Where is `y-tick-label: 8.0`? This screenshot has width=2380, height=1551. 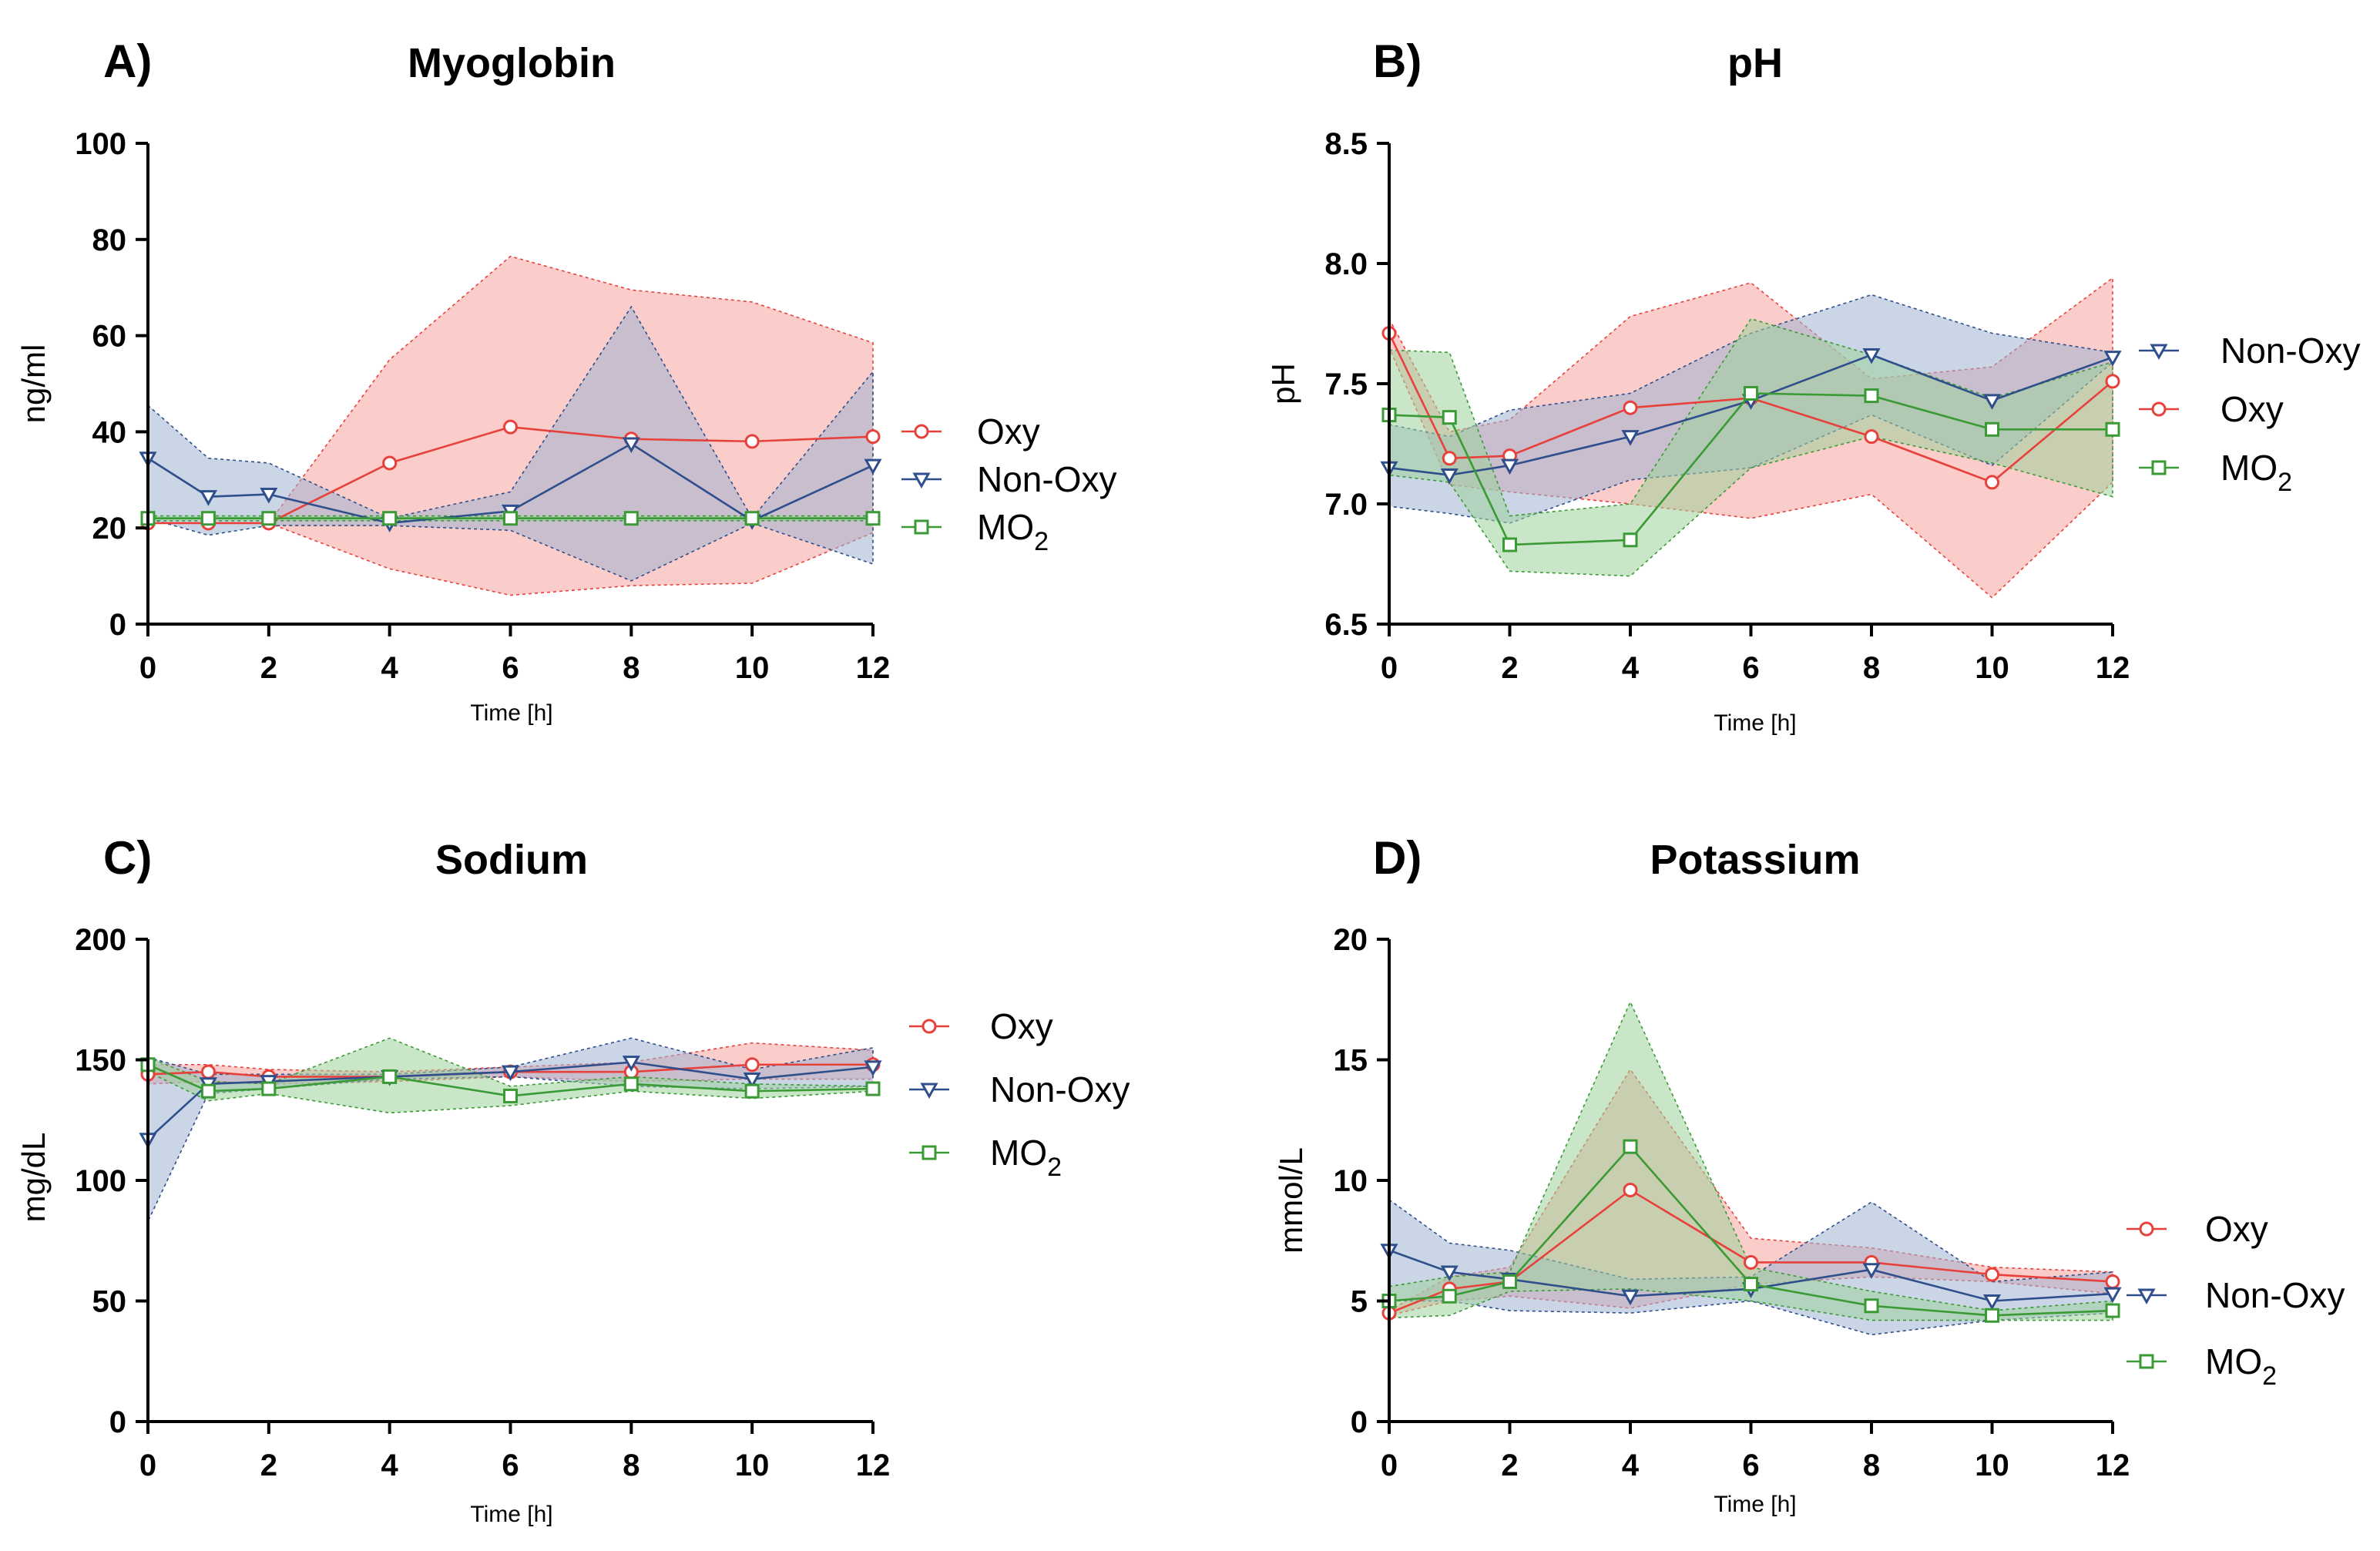
y-tick-label: 8.0 is located at coordinates (1346, 264).